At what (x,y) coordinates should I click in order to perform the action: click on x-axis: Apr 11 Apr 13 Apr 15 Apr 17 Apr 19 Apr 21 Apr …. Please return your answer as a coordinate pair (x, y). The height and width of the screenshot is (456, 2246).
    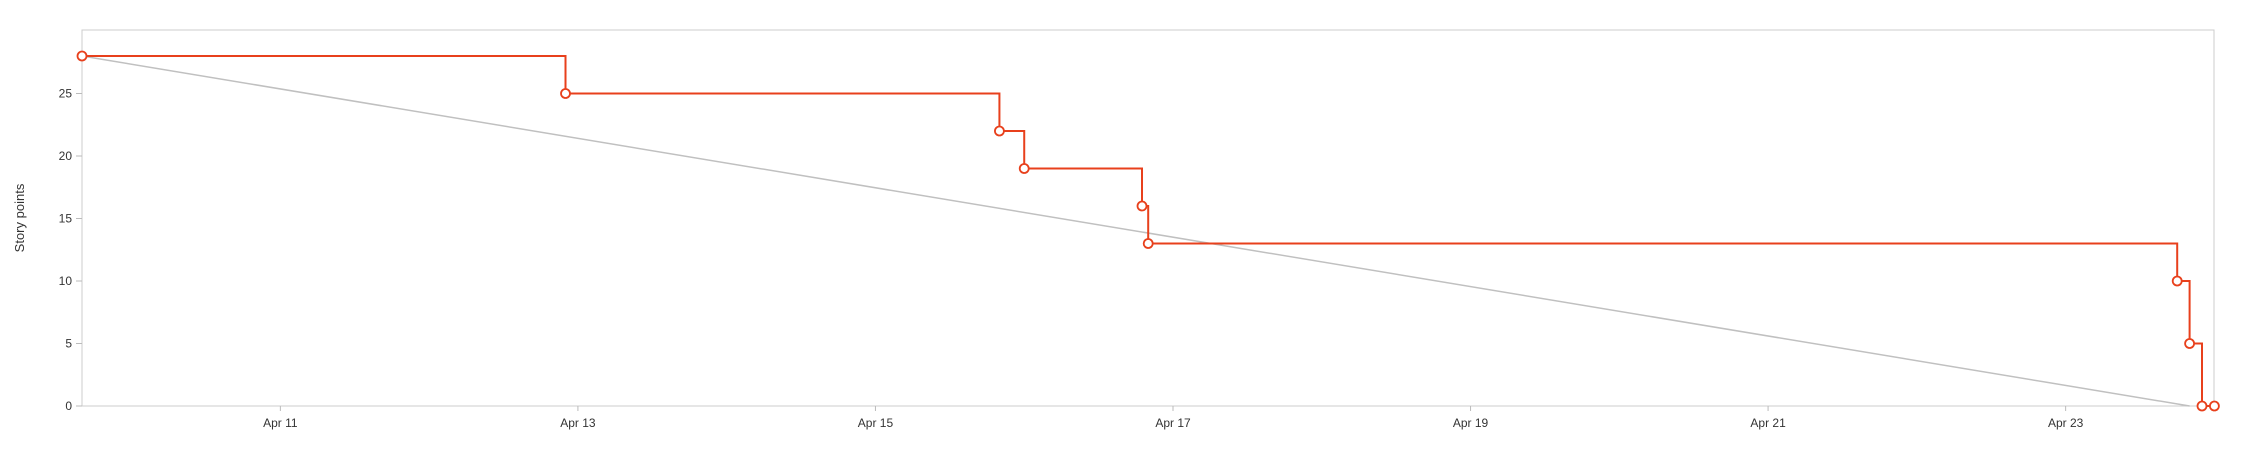
    Looking at the image, I should click on (1173, 418).